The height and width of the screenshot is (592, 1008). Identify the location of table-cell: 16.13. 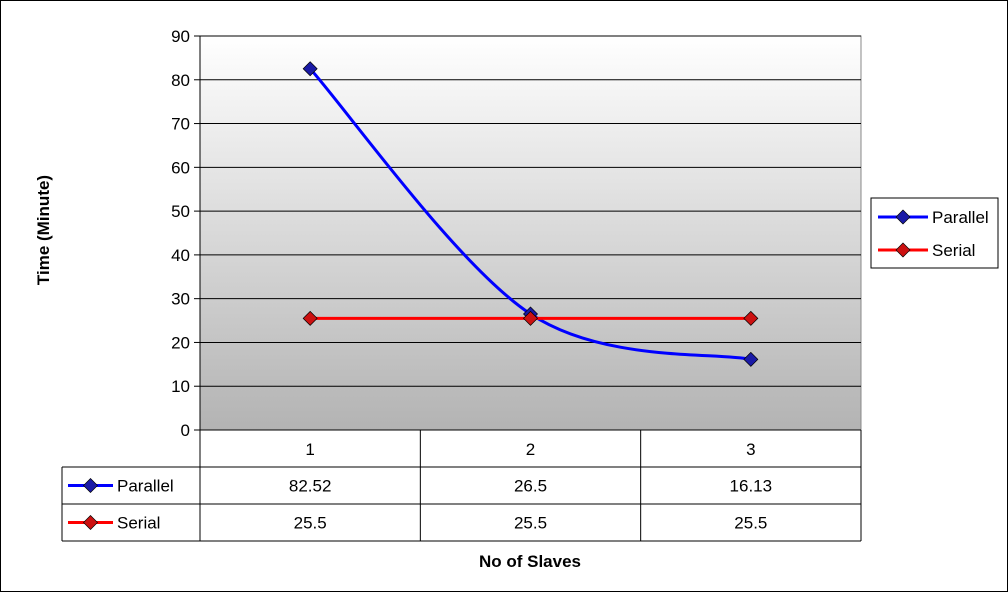
(751, 486).